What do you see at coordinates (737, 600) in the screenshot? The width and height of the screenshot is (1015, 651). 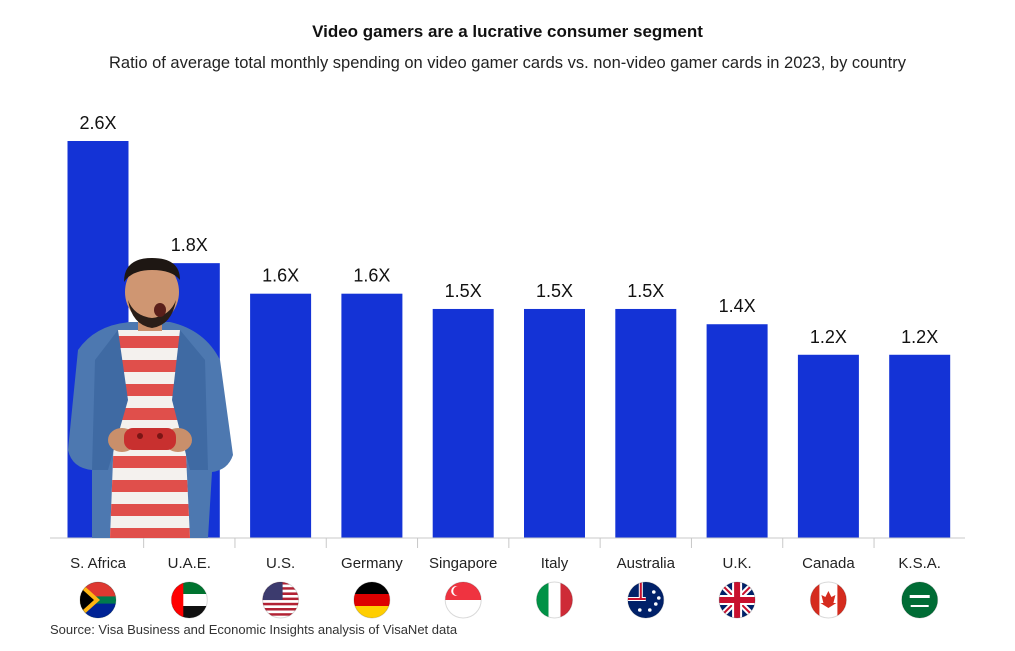 I see `uk-flag-icon` at bounding box center [737, 600].